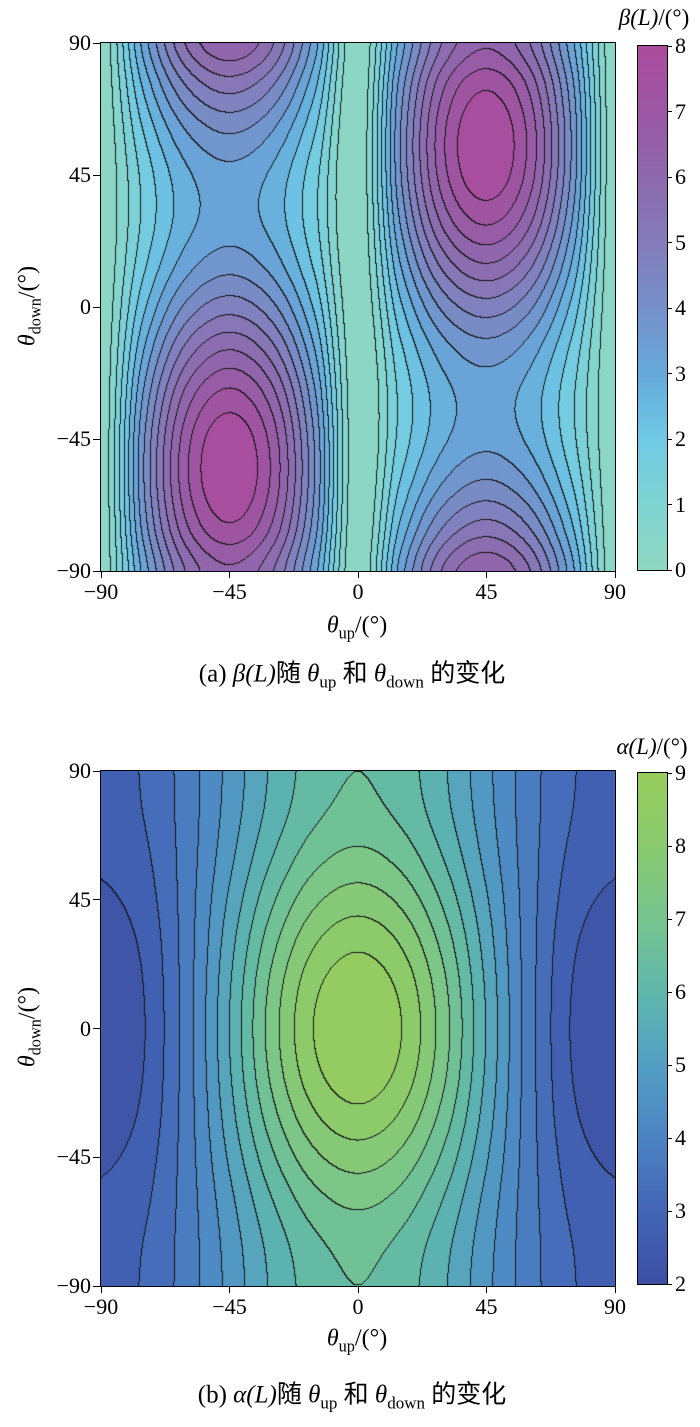 The width and height of the screenshot is (700, 1427). Describe the element at coordinates (215, 1395) in the screenshot. I see `caption-b-index: (b)` at that location.